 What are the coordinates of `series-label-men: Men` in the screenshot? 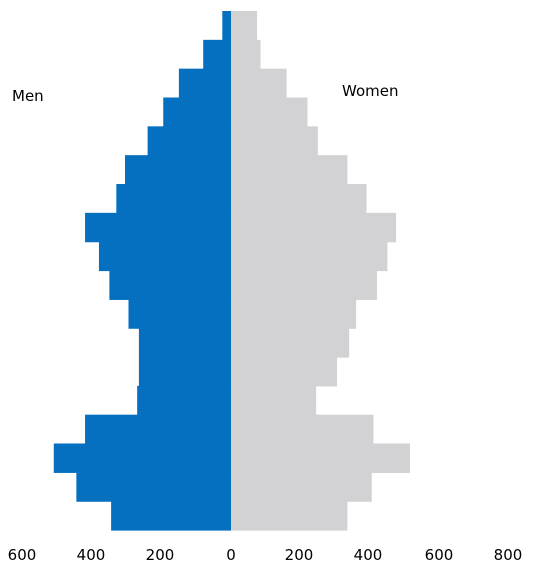 It's located at (28, 96).